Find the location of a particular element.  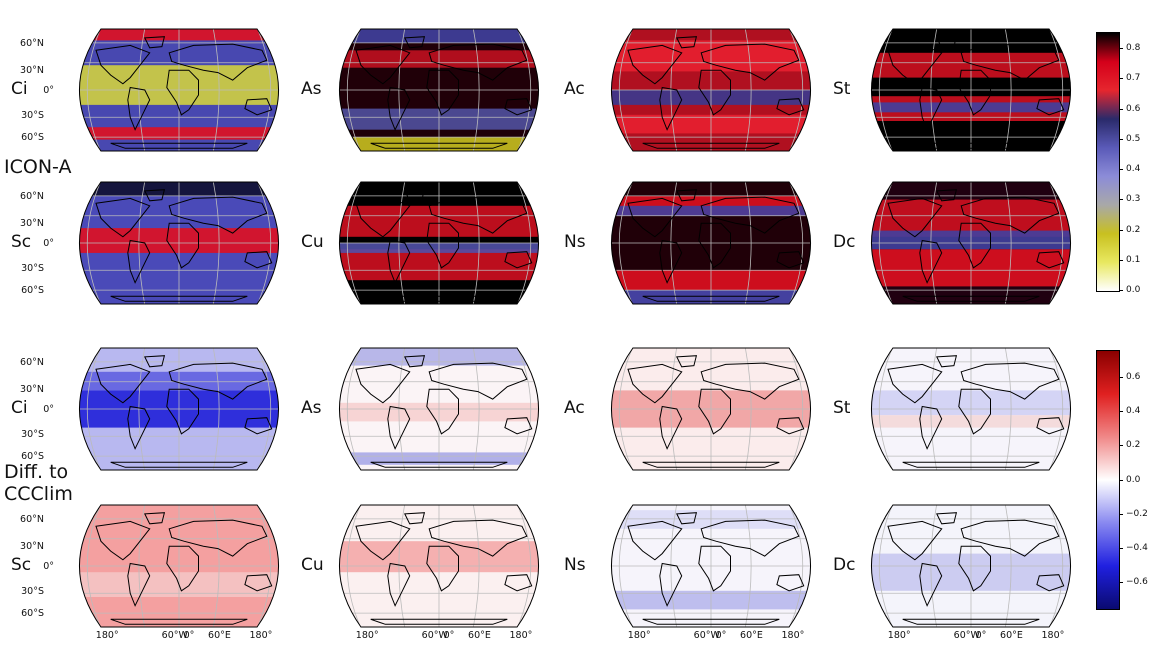

panel-label-sc: Sc is located at coordinates (21, 565).